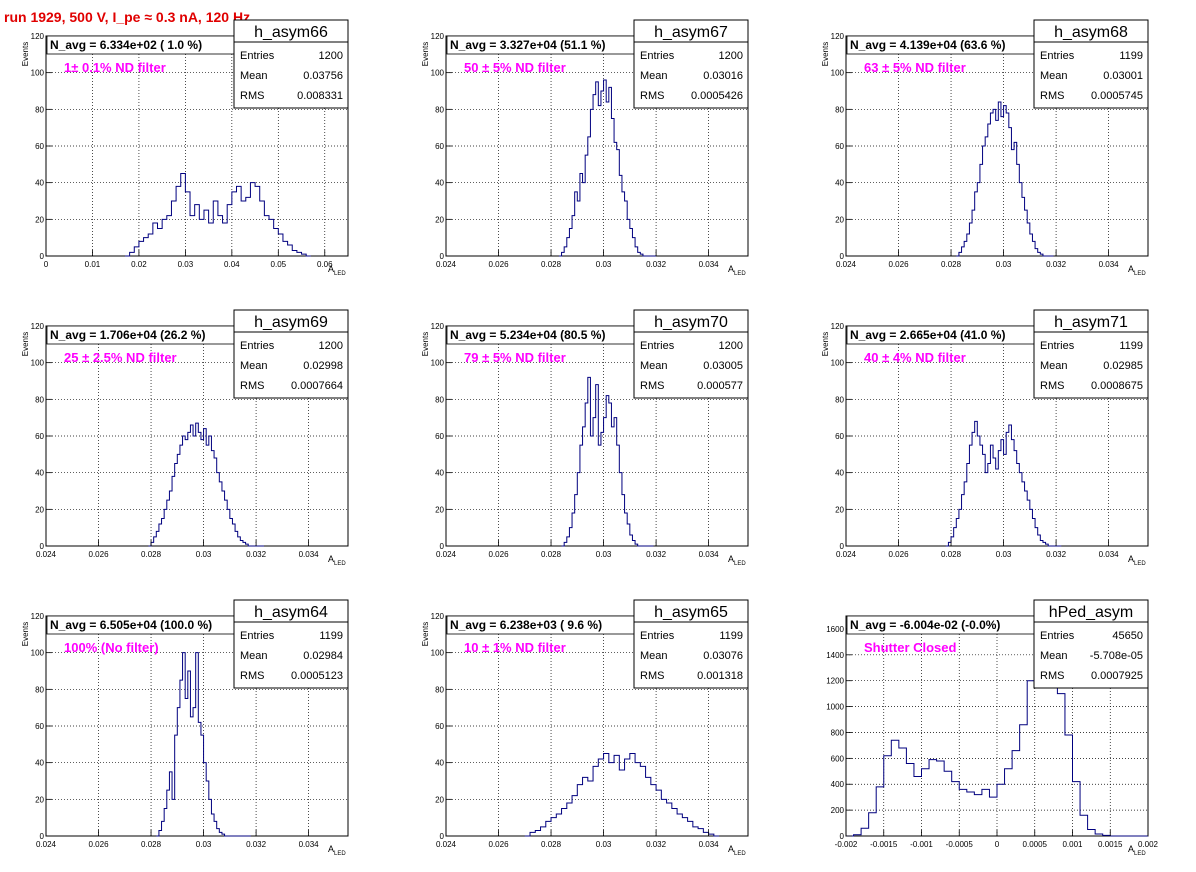 The height and width of the screenshot is (872, 1196). What do you see at coordinates (1110, 844) in the screenshot?
I see `x-tick-label: 0.0015` at bounding box center [1110, 844].